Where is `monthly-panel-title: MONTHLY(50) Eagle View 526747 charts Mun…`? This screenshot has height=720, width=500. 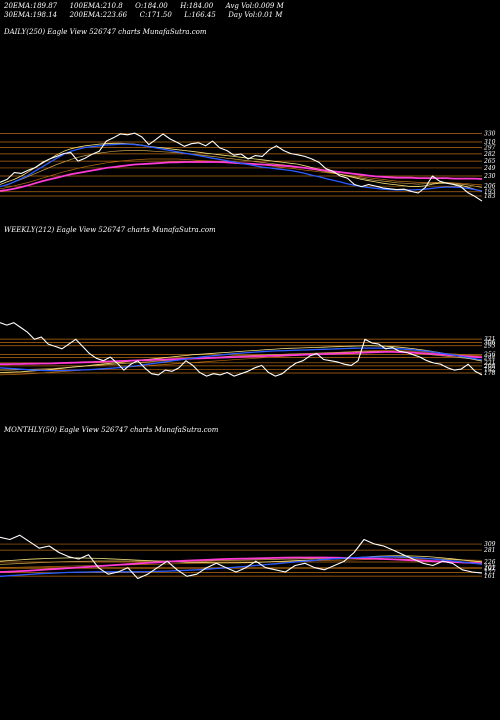 monthly-panel-title: MONTHLY(50) Eagle View 526747 charts Mun… is located at coordinates (111, 430).